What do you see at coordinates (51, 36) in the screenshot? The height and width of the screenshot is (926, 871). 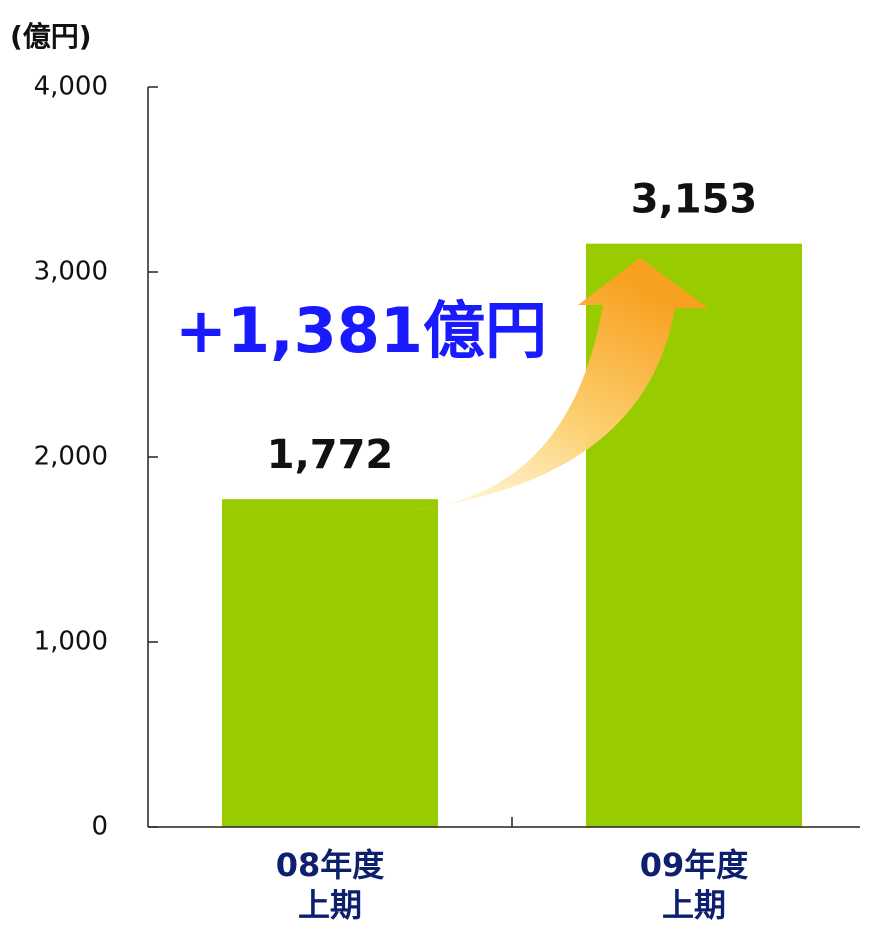 I see `y-axis-label: (億円)` at bounding box center [51, 36].